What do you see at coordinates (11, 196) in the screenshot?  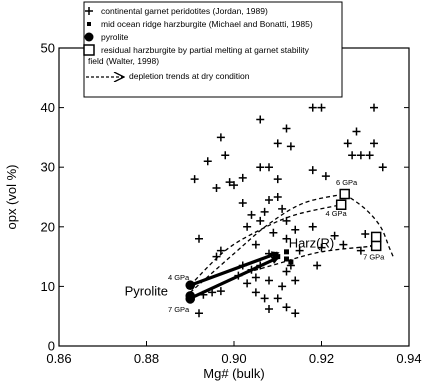 I see `y-axis-title: opx (vol %)` at bounding box center [11, 196].